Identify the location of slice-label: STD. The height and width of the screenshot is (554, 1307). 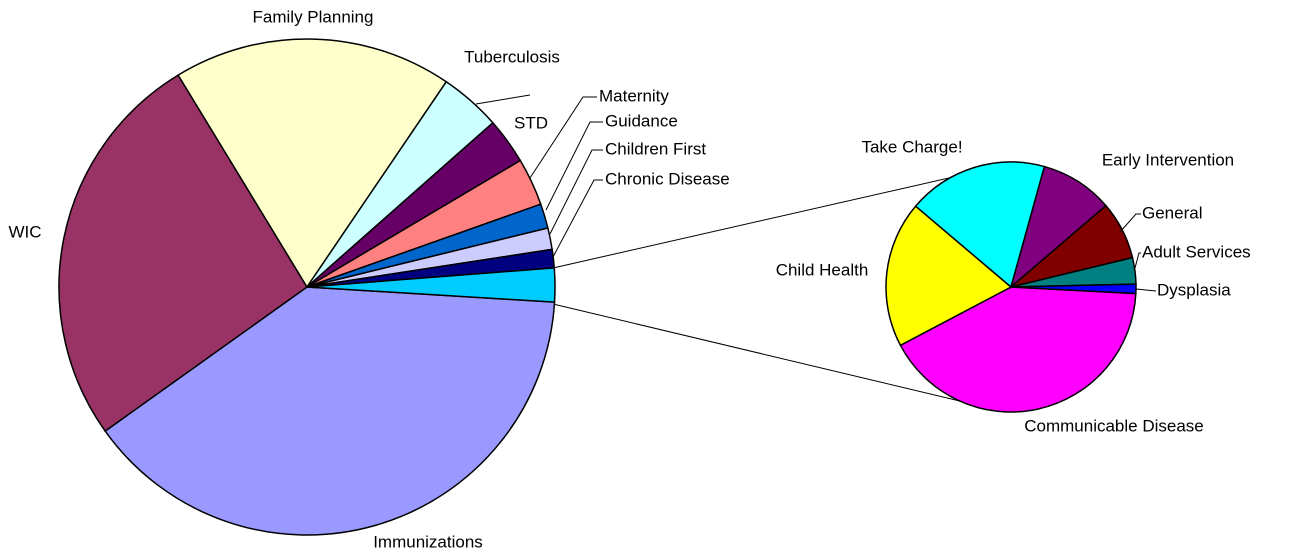
(531, 122).